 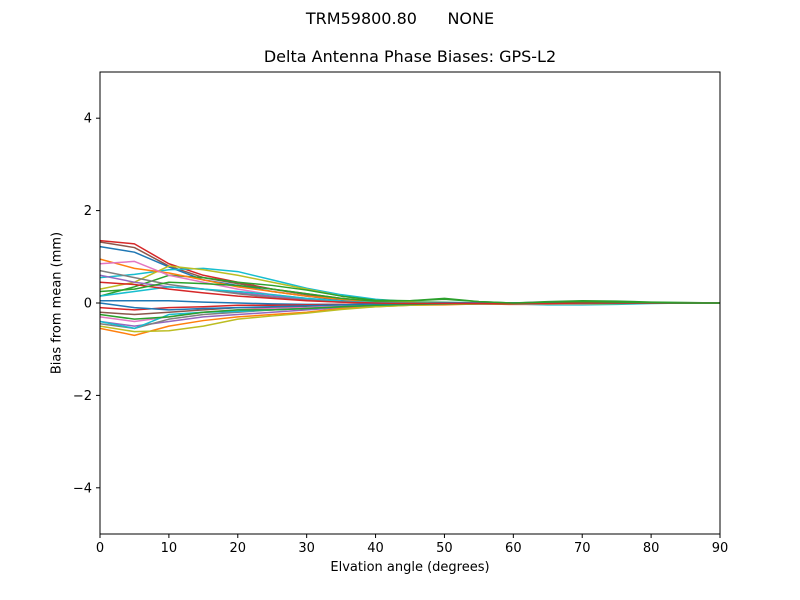 I want to click on chart-title: Delta Antenna Phase Biases: GPS-L2, so click(x=410, y=56).